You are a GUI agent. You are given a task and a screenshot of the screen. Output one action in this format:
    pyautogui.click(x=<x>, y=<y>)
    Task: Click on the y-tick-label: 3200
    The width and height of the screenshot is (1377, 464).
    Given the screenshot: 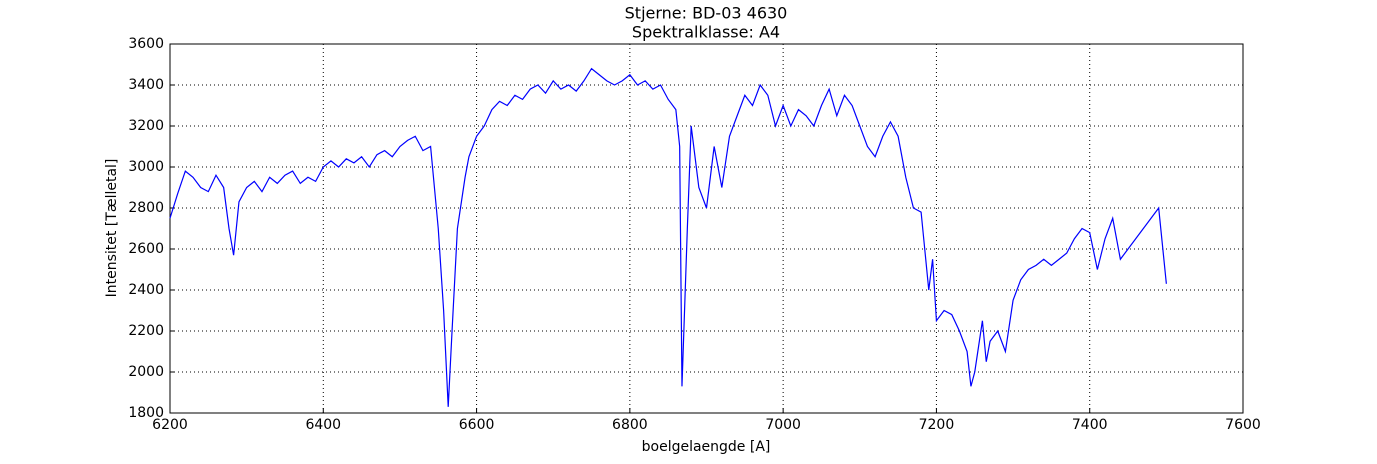 What is the action you would take?
    pyautogui.click(x=146, y=126)
    